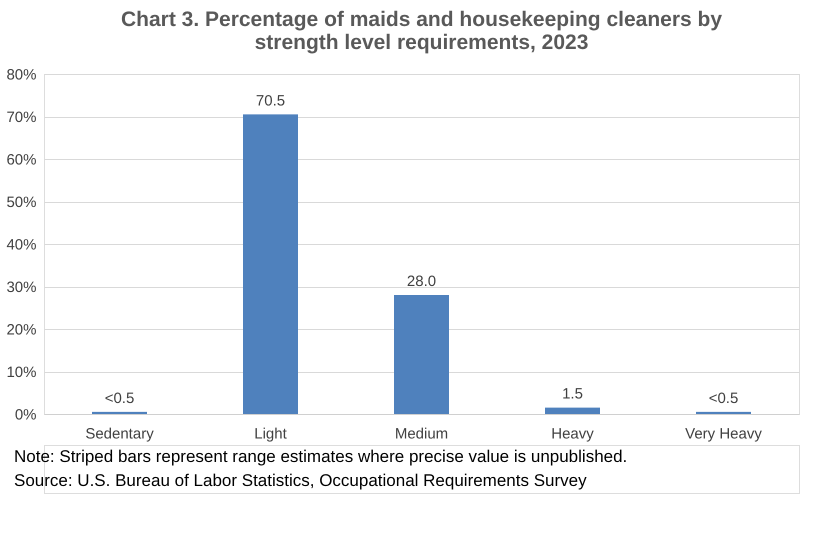 This screenshot has width=822, height=556. Describe the element at coordinates (271, 434) in the screenshot. I see `x-tick-label: Light` at that location.